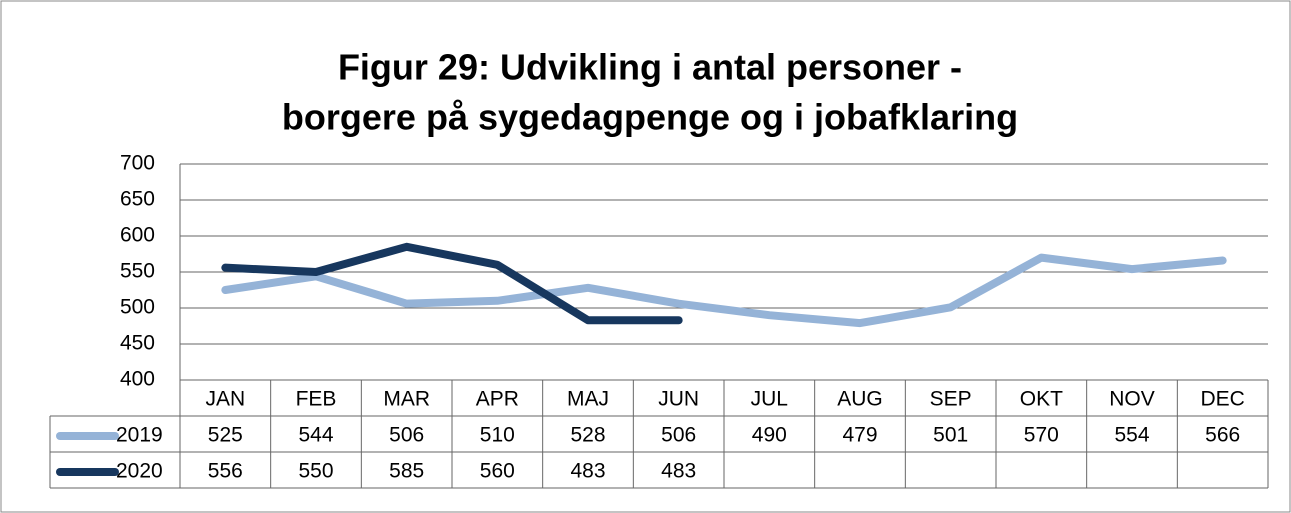 This screenshot has height=513, width=1291. I want to click on legend-label: 2020, so click(139, 471).